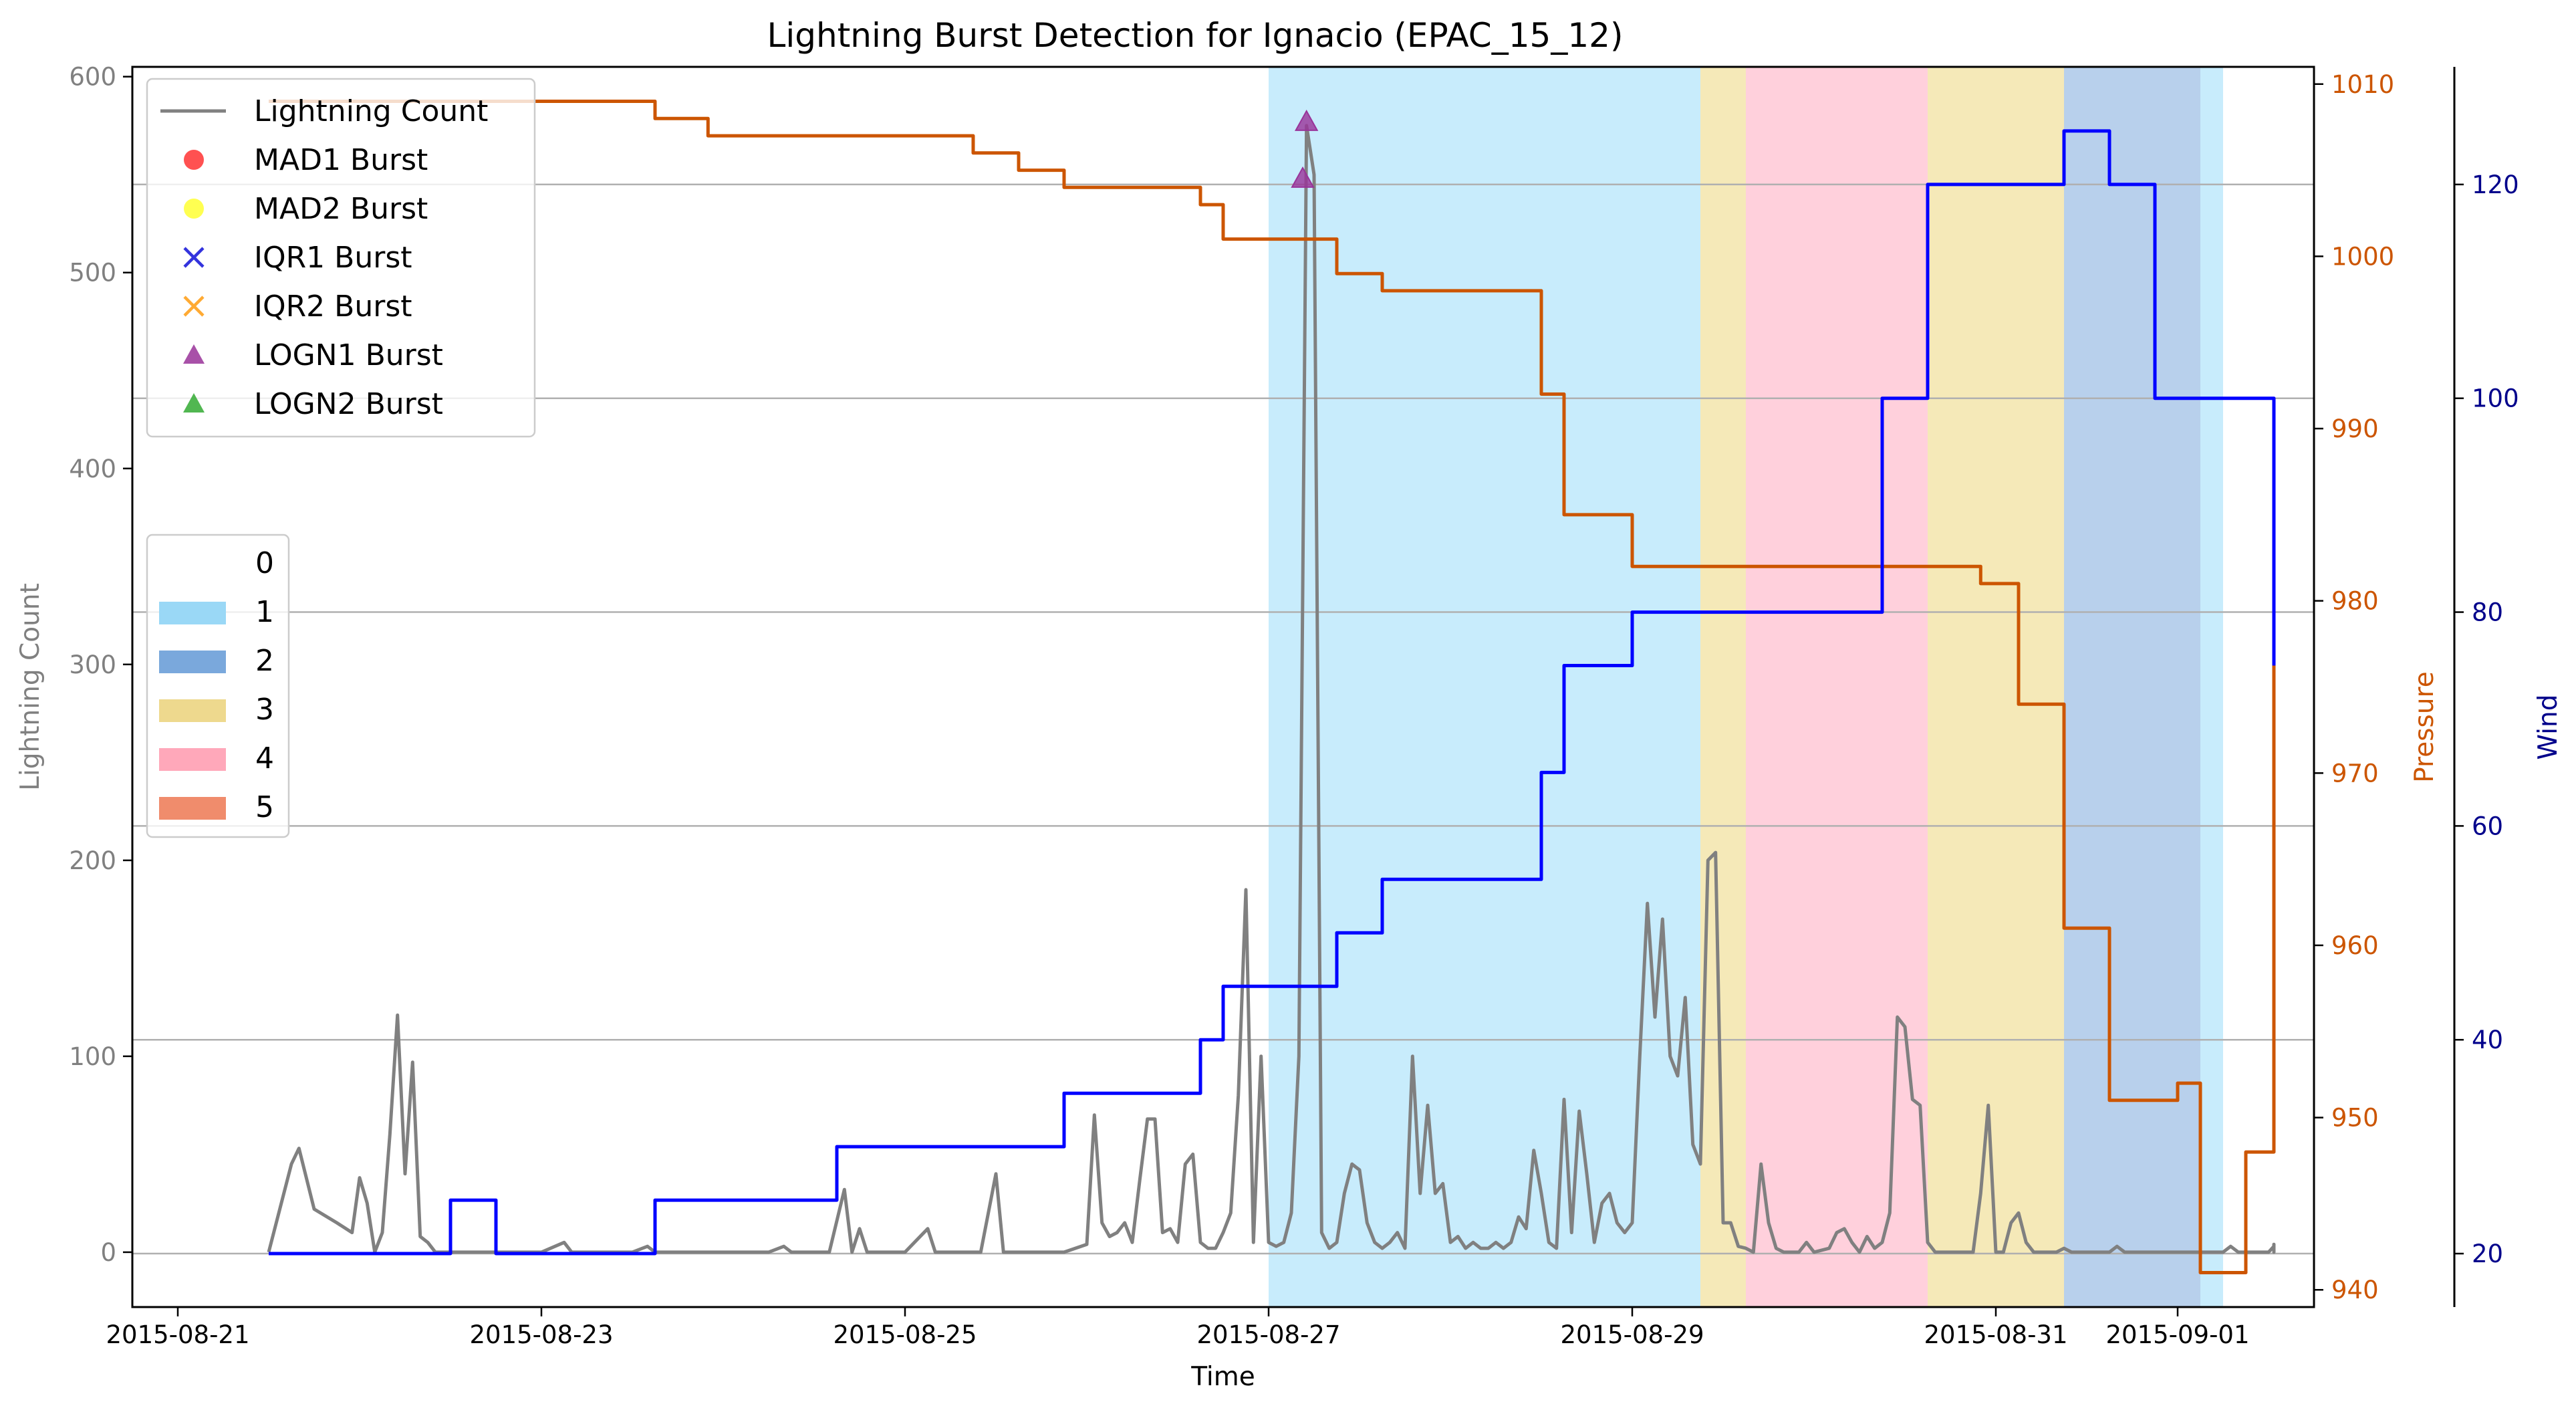  I want to click on left-tick-label: 100, so click(92, 1056).